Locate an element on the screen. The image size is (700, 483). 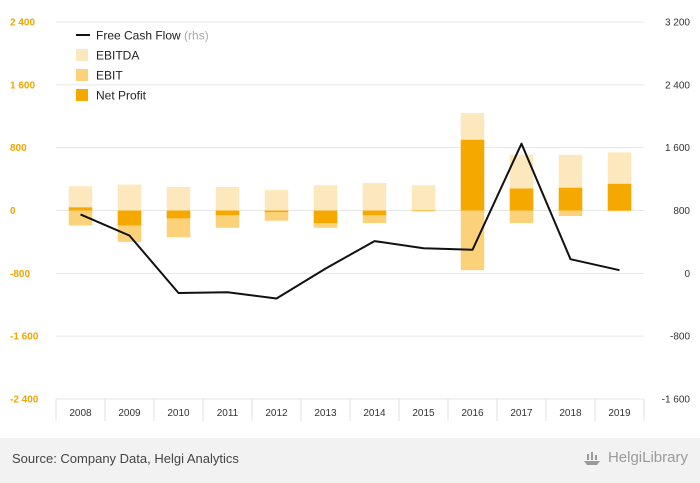
legend-label-ebitda: EBITDA is located at coordinates (117, 56).